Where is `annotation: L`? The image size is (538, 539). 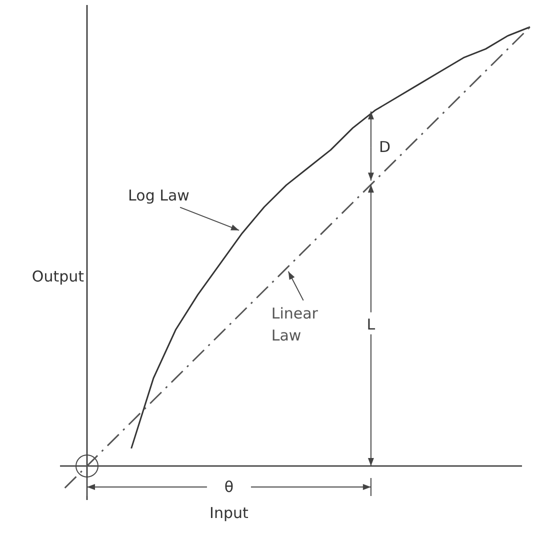 annotation: L is located at coordinates (371, 324).